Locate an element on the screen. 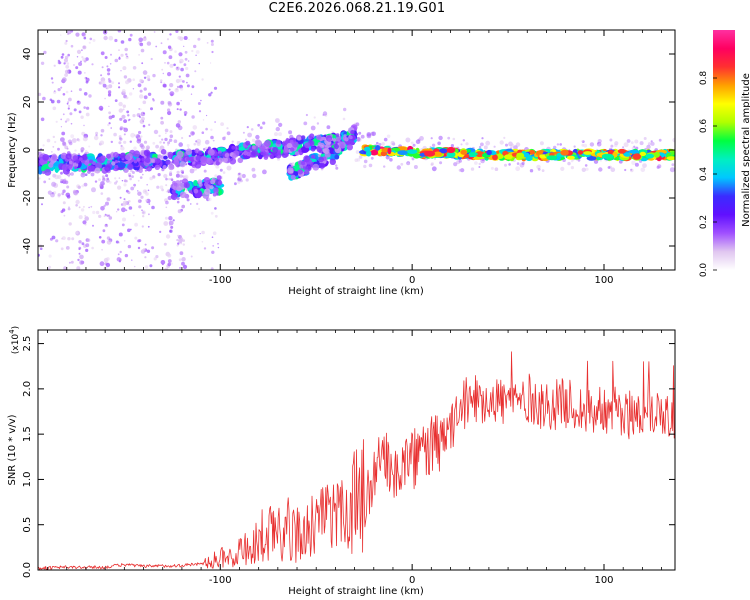 This screenshot has width=750, height=600. colorbar-tick-label: 0.6 is located at coordinates (704, 126).